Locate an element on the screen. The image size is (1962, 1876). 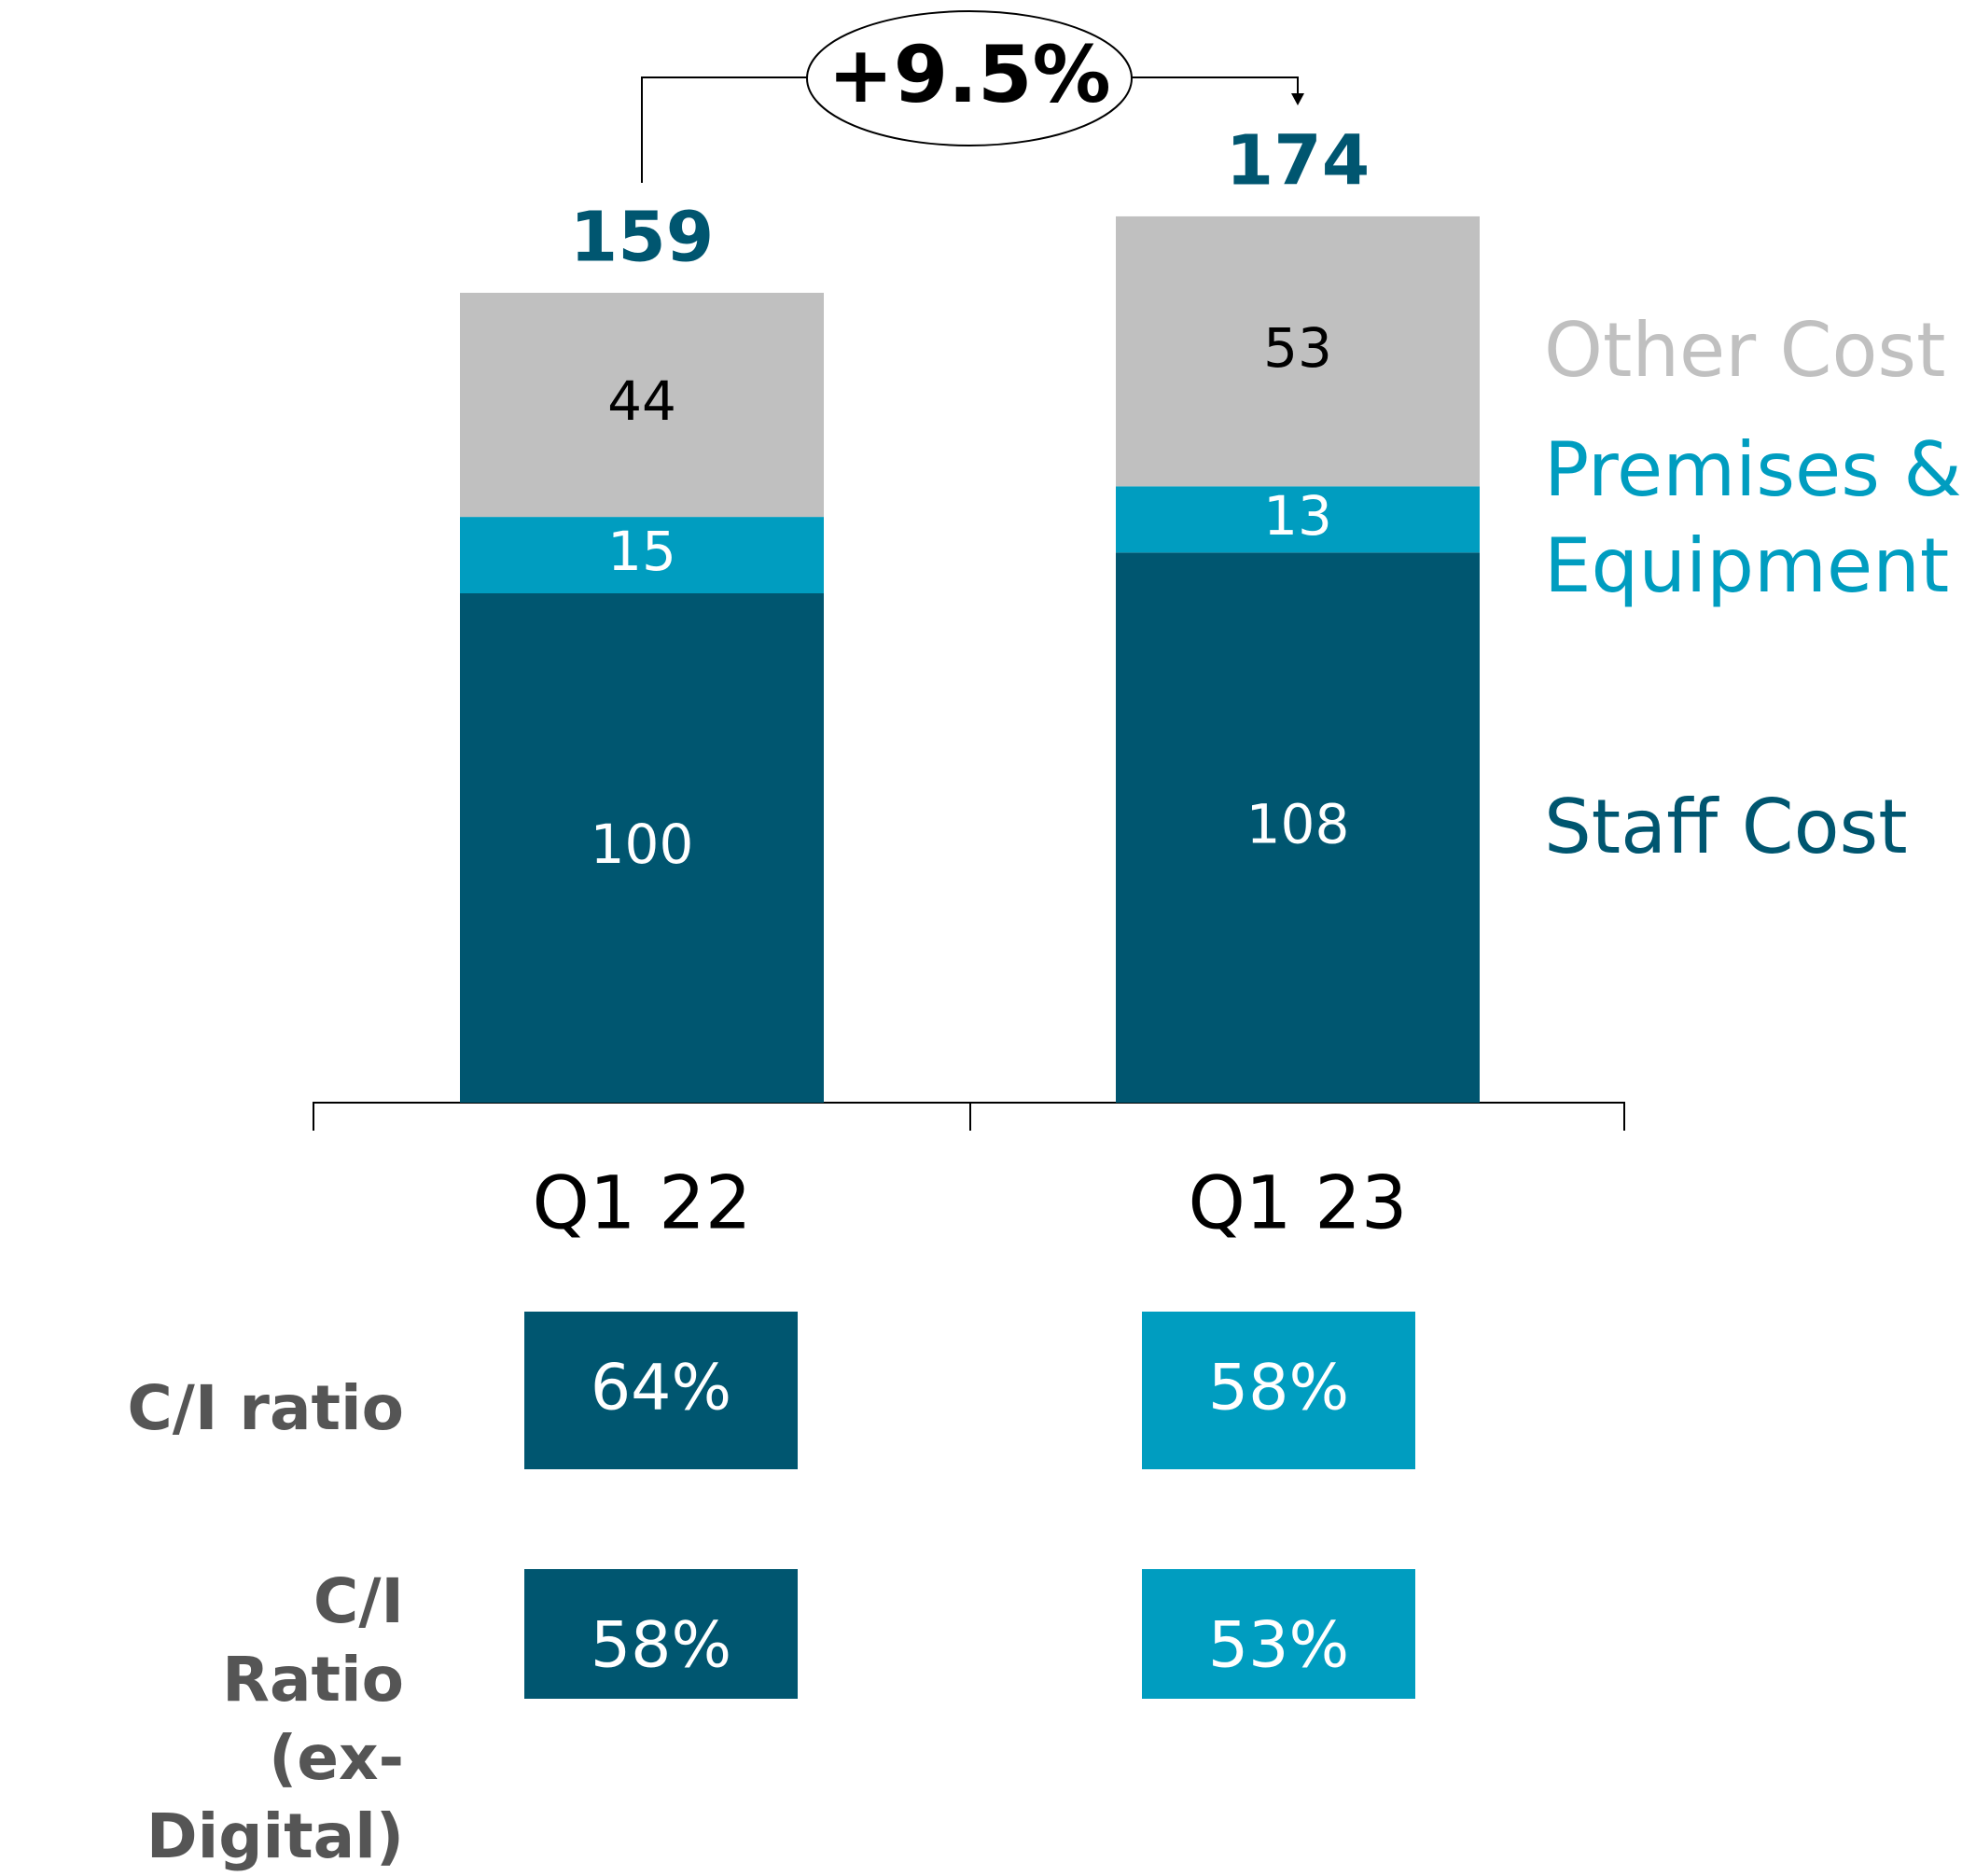
legend-label: Premises & Equipment is located at coordinates (1753, 517).